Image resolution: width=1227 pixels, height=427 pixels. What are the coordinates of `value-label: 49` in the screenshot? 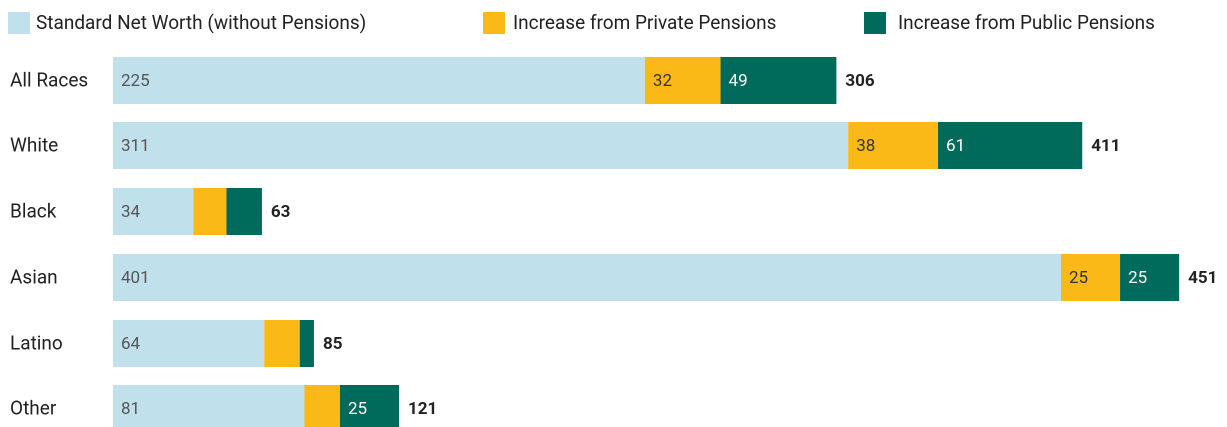 It's located at (738, 81).